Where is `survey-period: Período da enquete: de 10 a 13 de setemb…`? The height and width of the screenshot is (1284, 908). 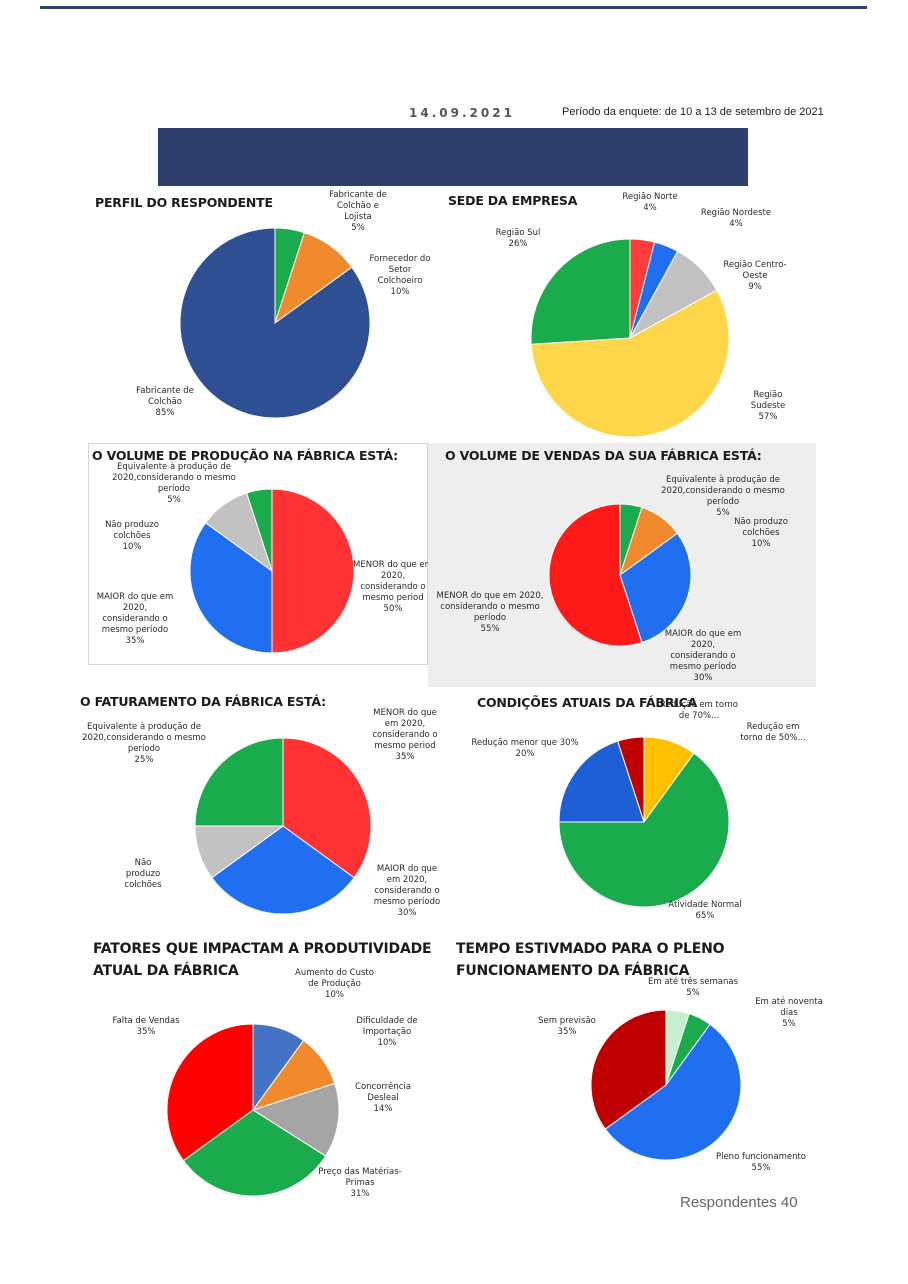
survey-period: Período da enquete: de 10 a 13 de setemb… is located at coordinates (693, 112).